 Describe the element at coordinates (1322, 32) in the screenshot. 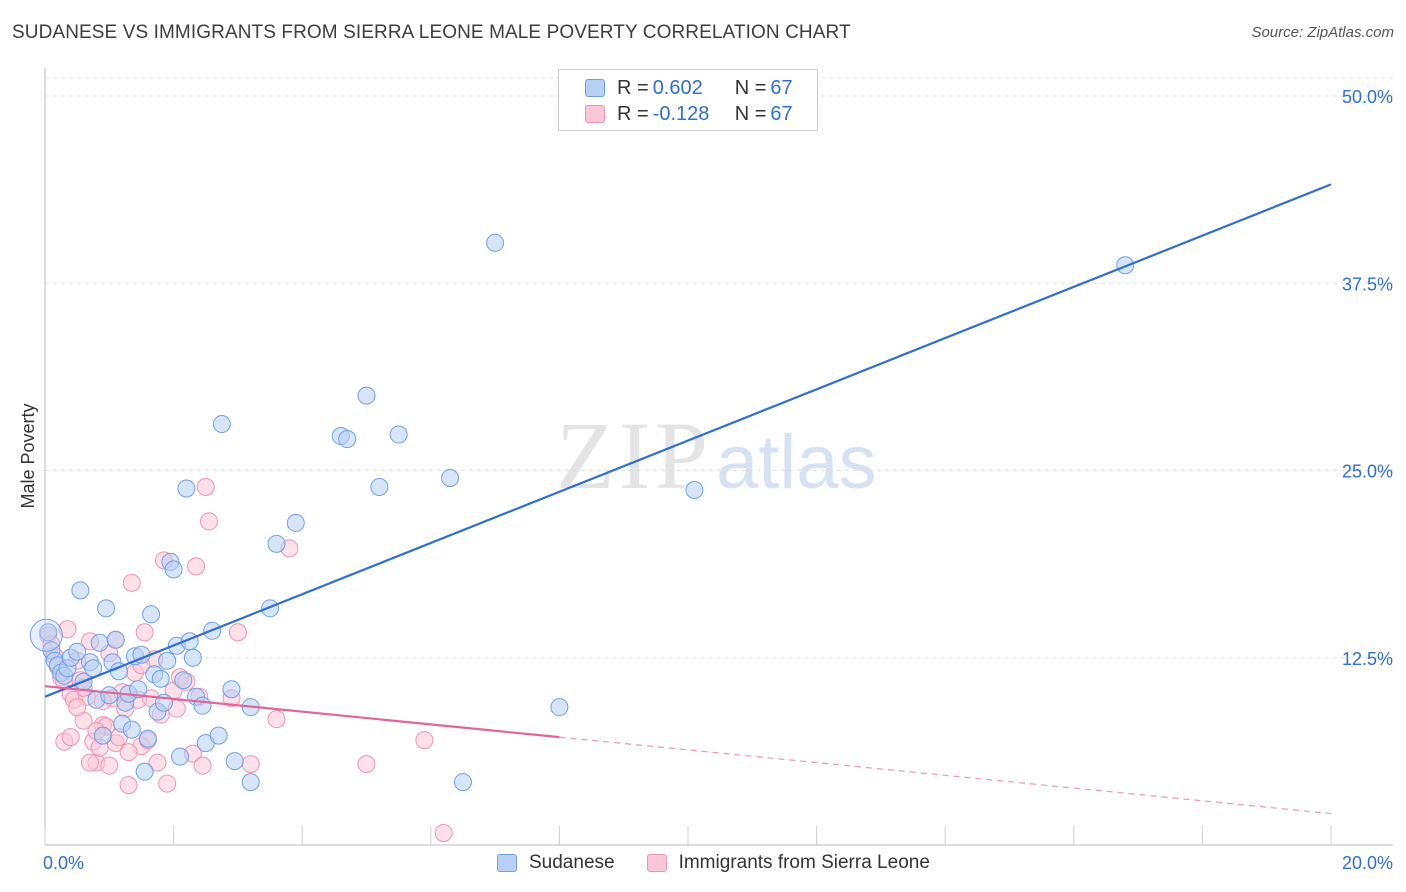

I see `source-label: Source: ZipAtlas.com` at that location.